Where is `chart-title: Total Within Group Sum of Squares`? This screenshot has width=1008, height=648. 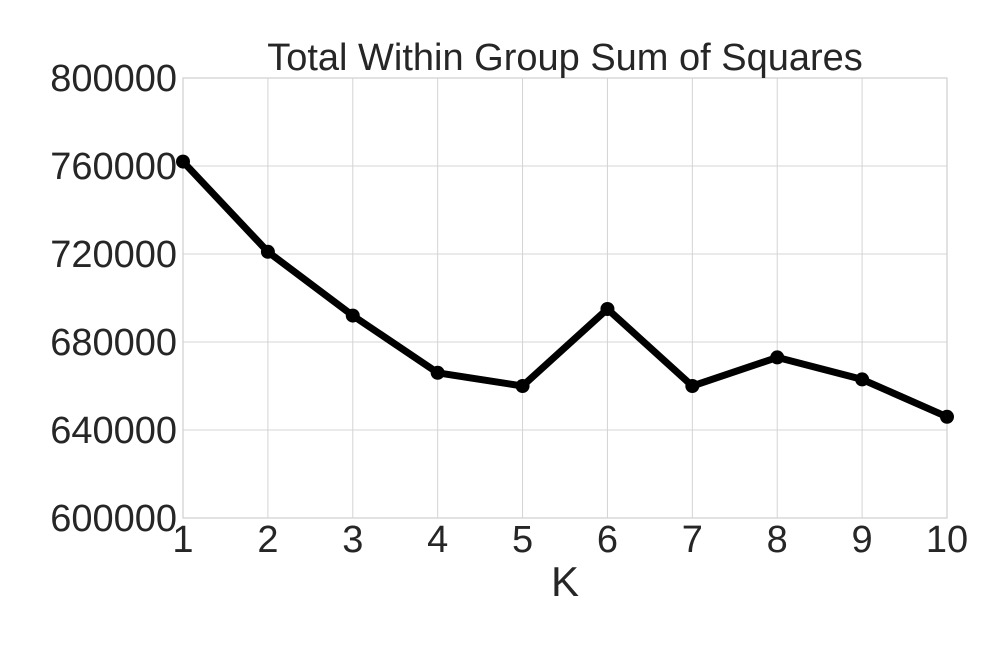 chart-title: Total Within Group Sum of Squares is located at coordinates (565, 58).